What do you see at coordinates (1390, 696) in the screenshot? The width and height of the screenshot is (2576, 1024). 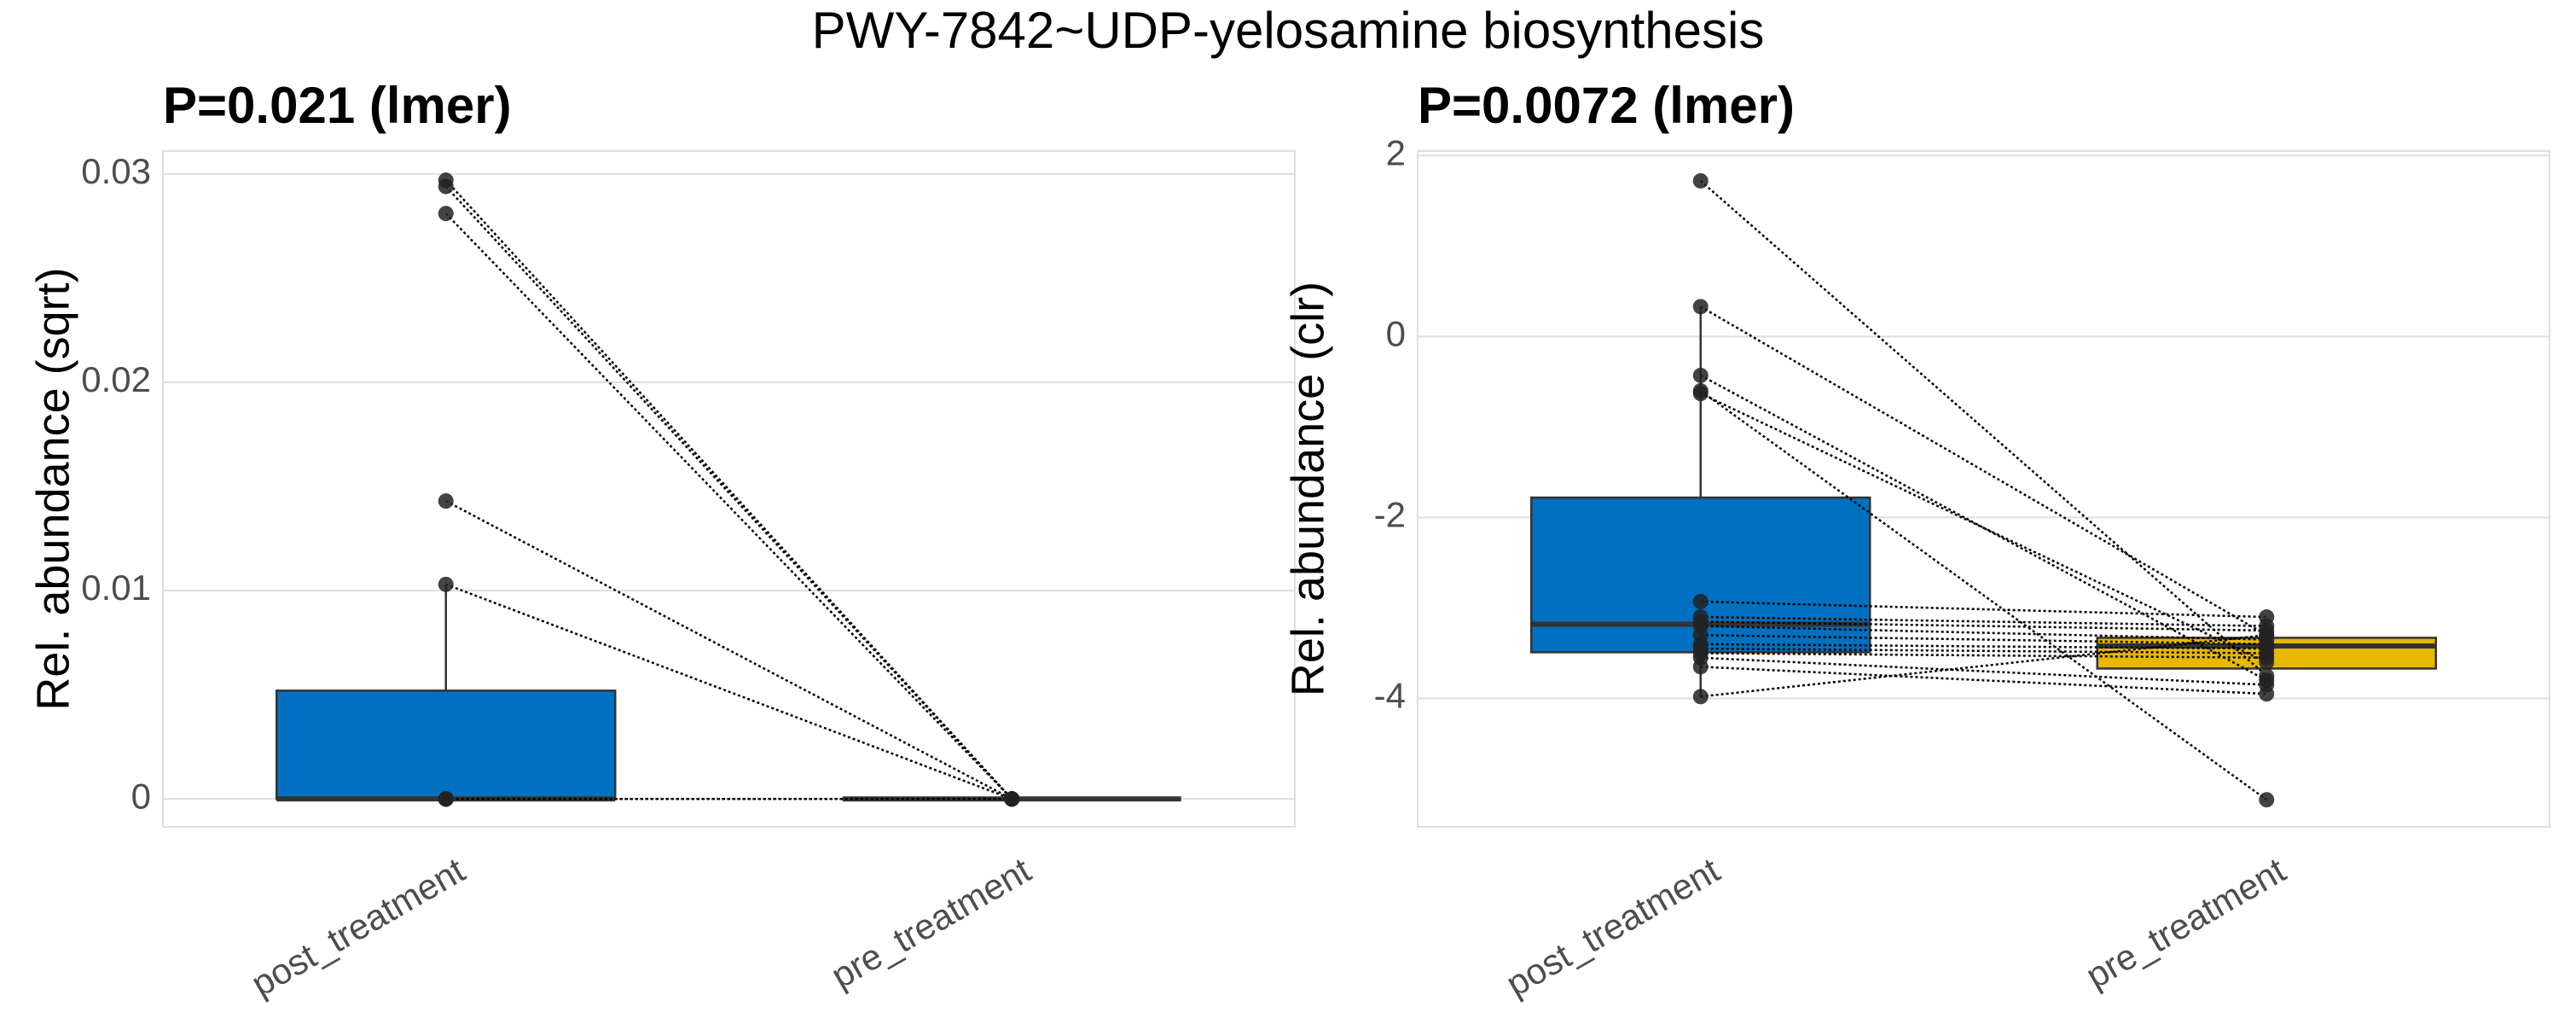 I see `y-tick-label: -4` at bounding box center [1390, 696].